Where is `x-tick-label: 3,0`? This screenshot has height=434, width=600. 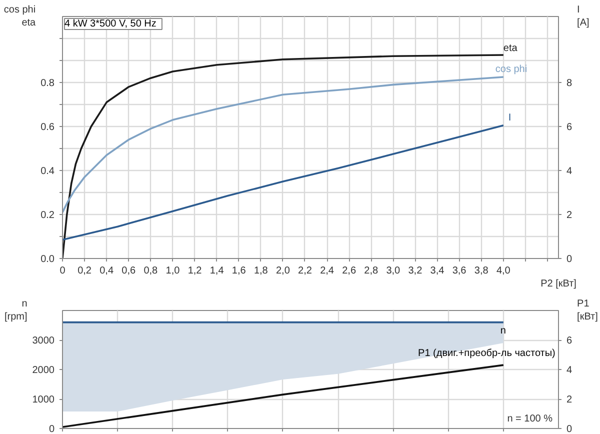 x-tick-label: 3,0 is located at coordinates (393, 271).